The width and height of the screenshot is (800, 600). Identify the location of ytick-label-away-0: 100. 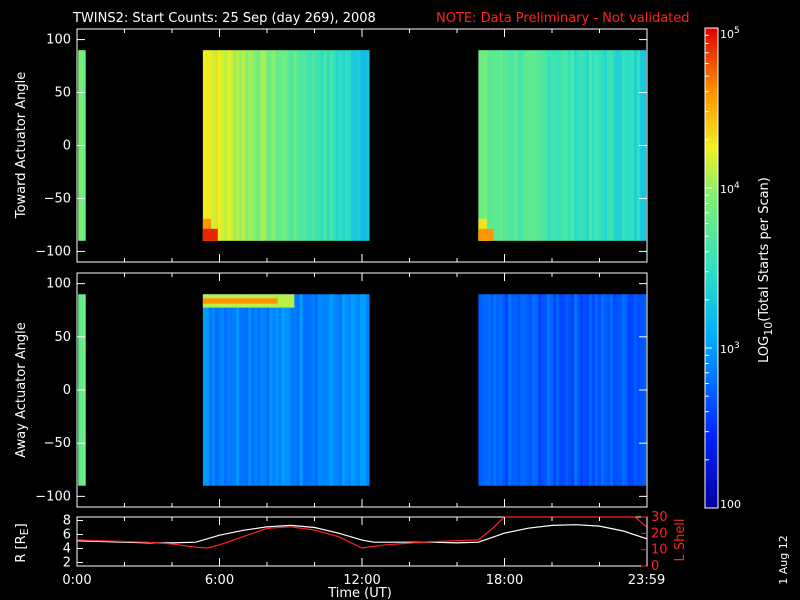
(58, 284).